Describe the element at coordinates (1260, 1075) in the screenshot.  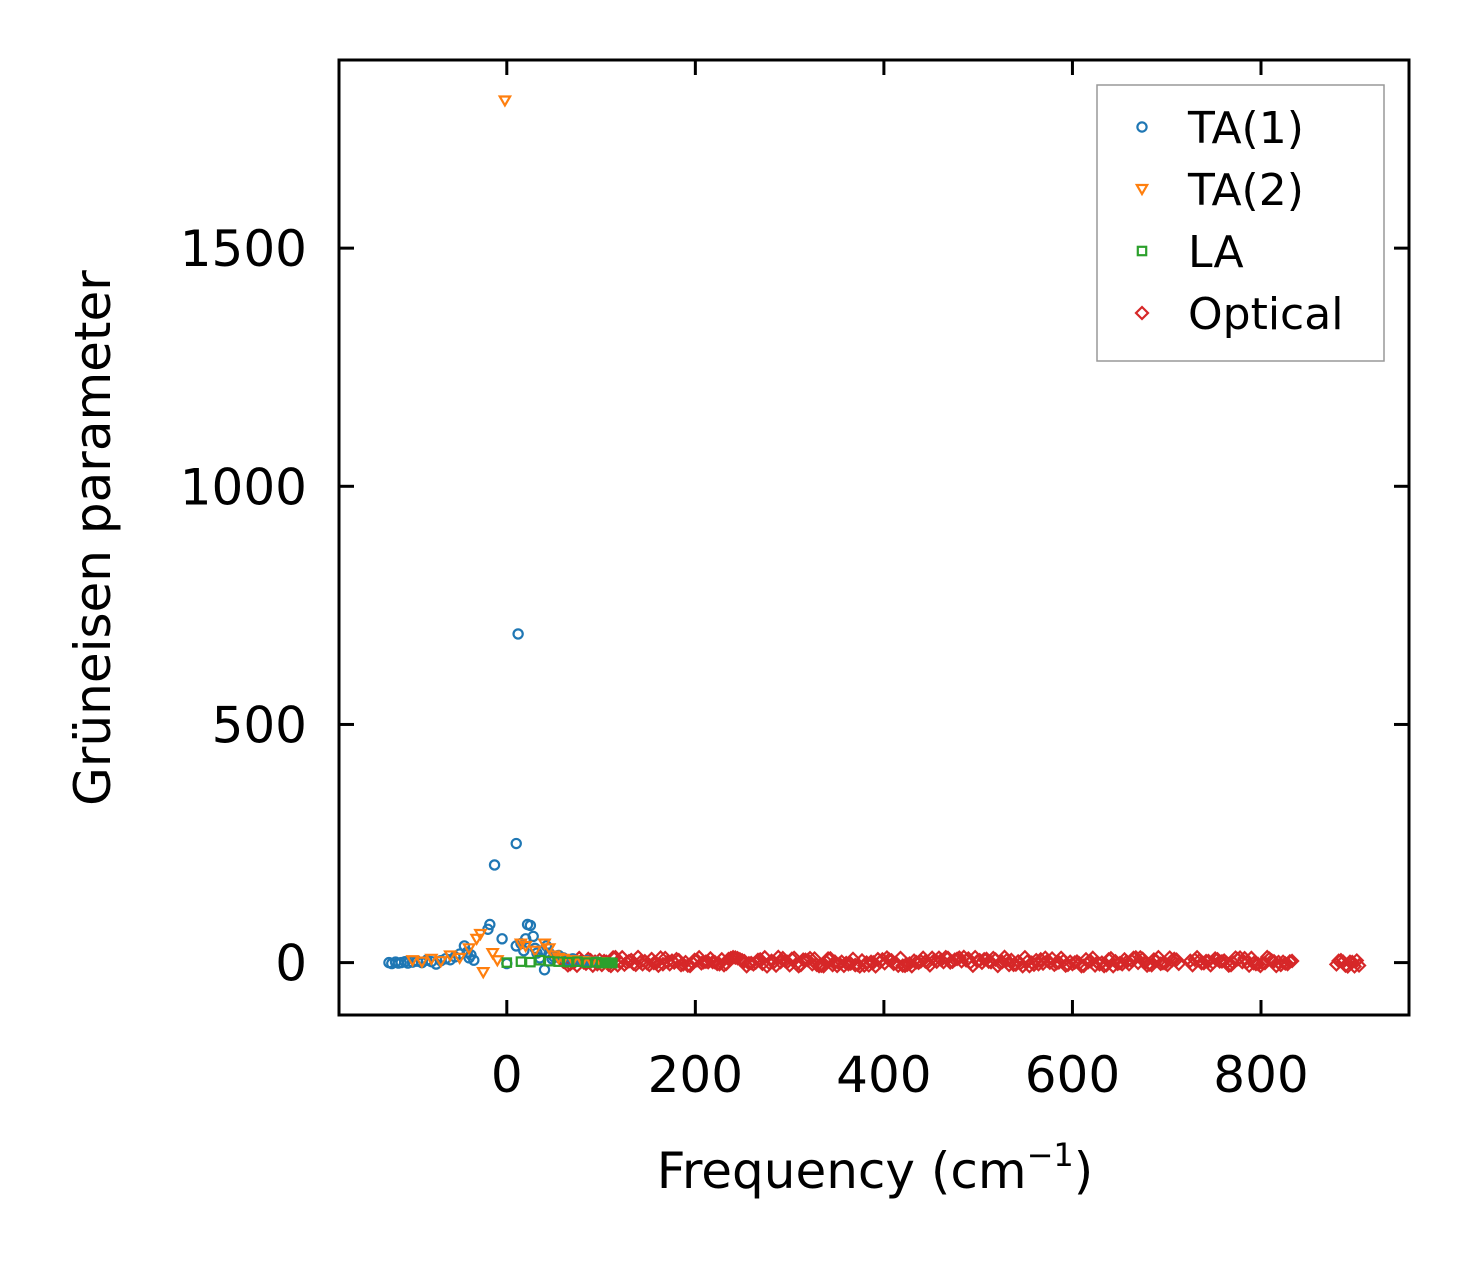
I see `x-tick-label: 800` at that location.